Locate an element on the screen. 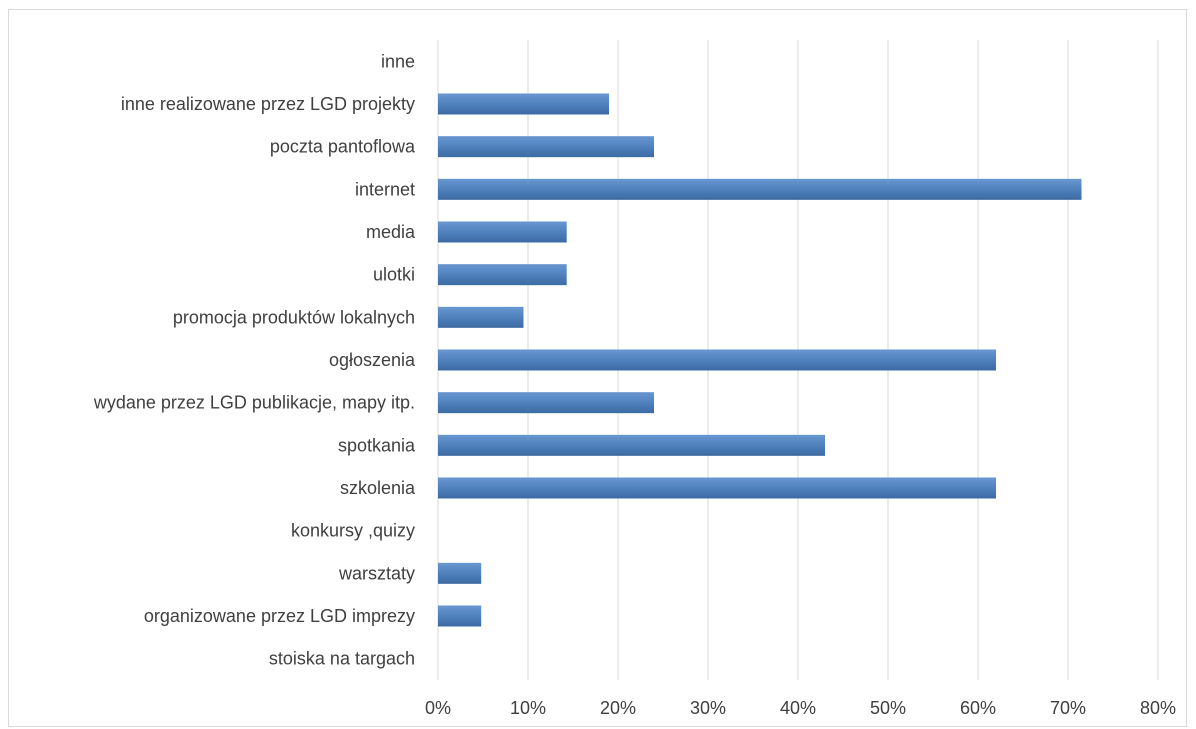 The width and height of the screenshot is (1196, 729). x-tick-label: 80% is located at coordinates (1158, 708).